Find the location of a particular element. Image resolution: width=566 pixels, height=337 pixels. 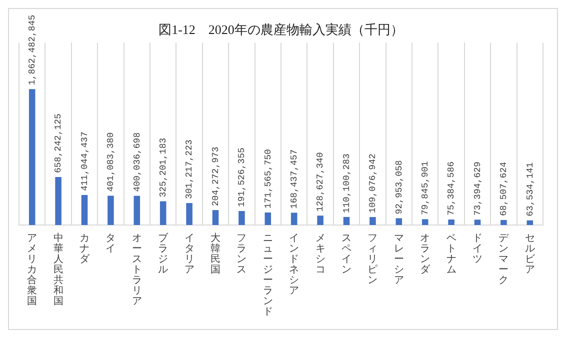

x-tick-label: メキシコ is located at coordinates (320, 254).